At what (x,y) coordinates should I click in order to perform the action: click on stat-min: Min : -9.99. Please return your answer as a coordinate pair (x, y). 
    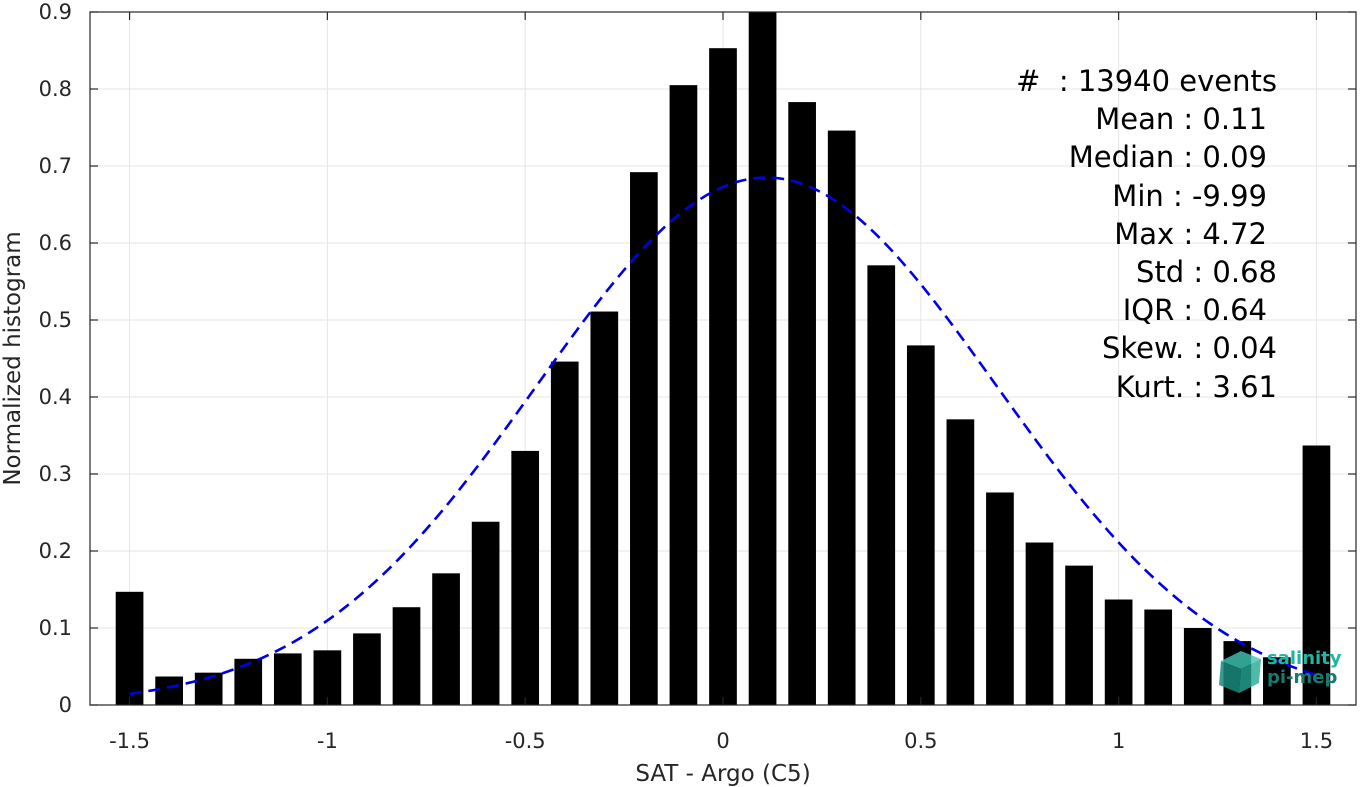
    Looking at the image, I should click on (1189, 195).